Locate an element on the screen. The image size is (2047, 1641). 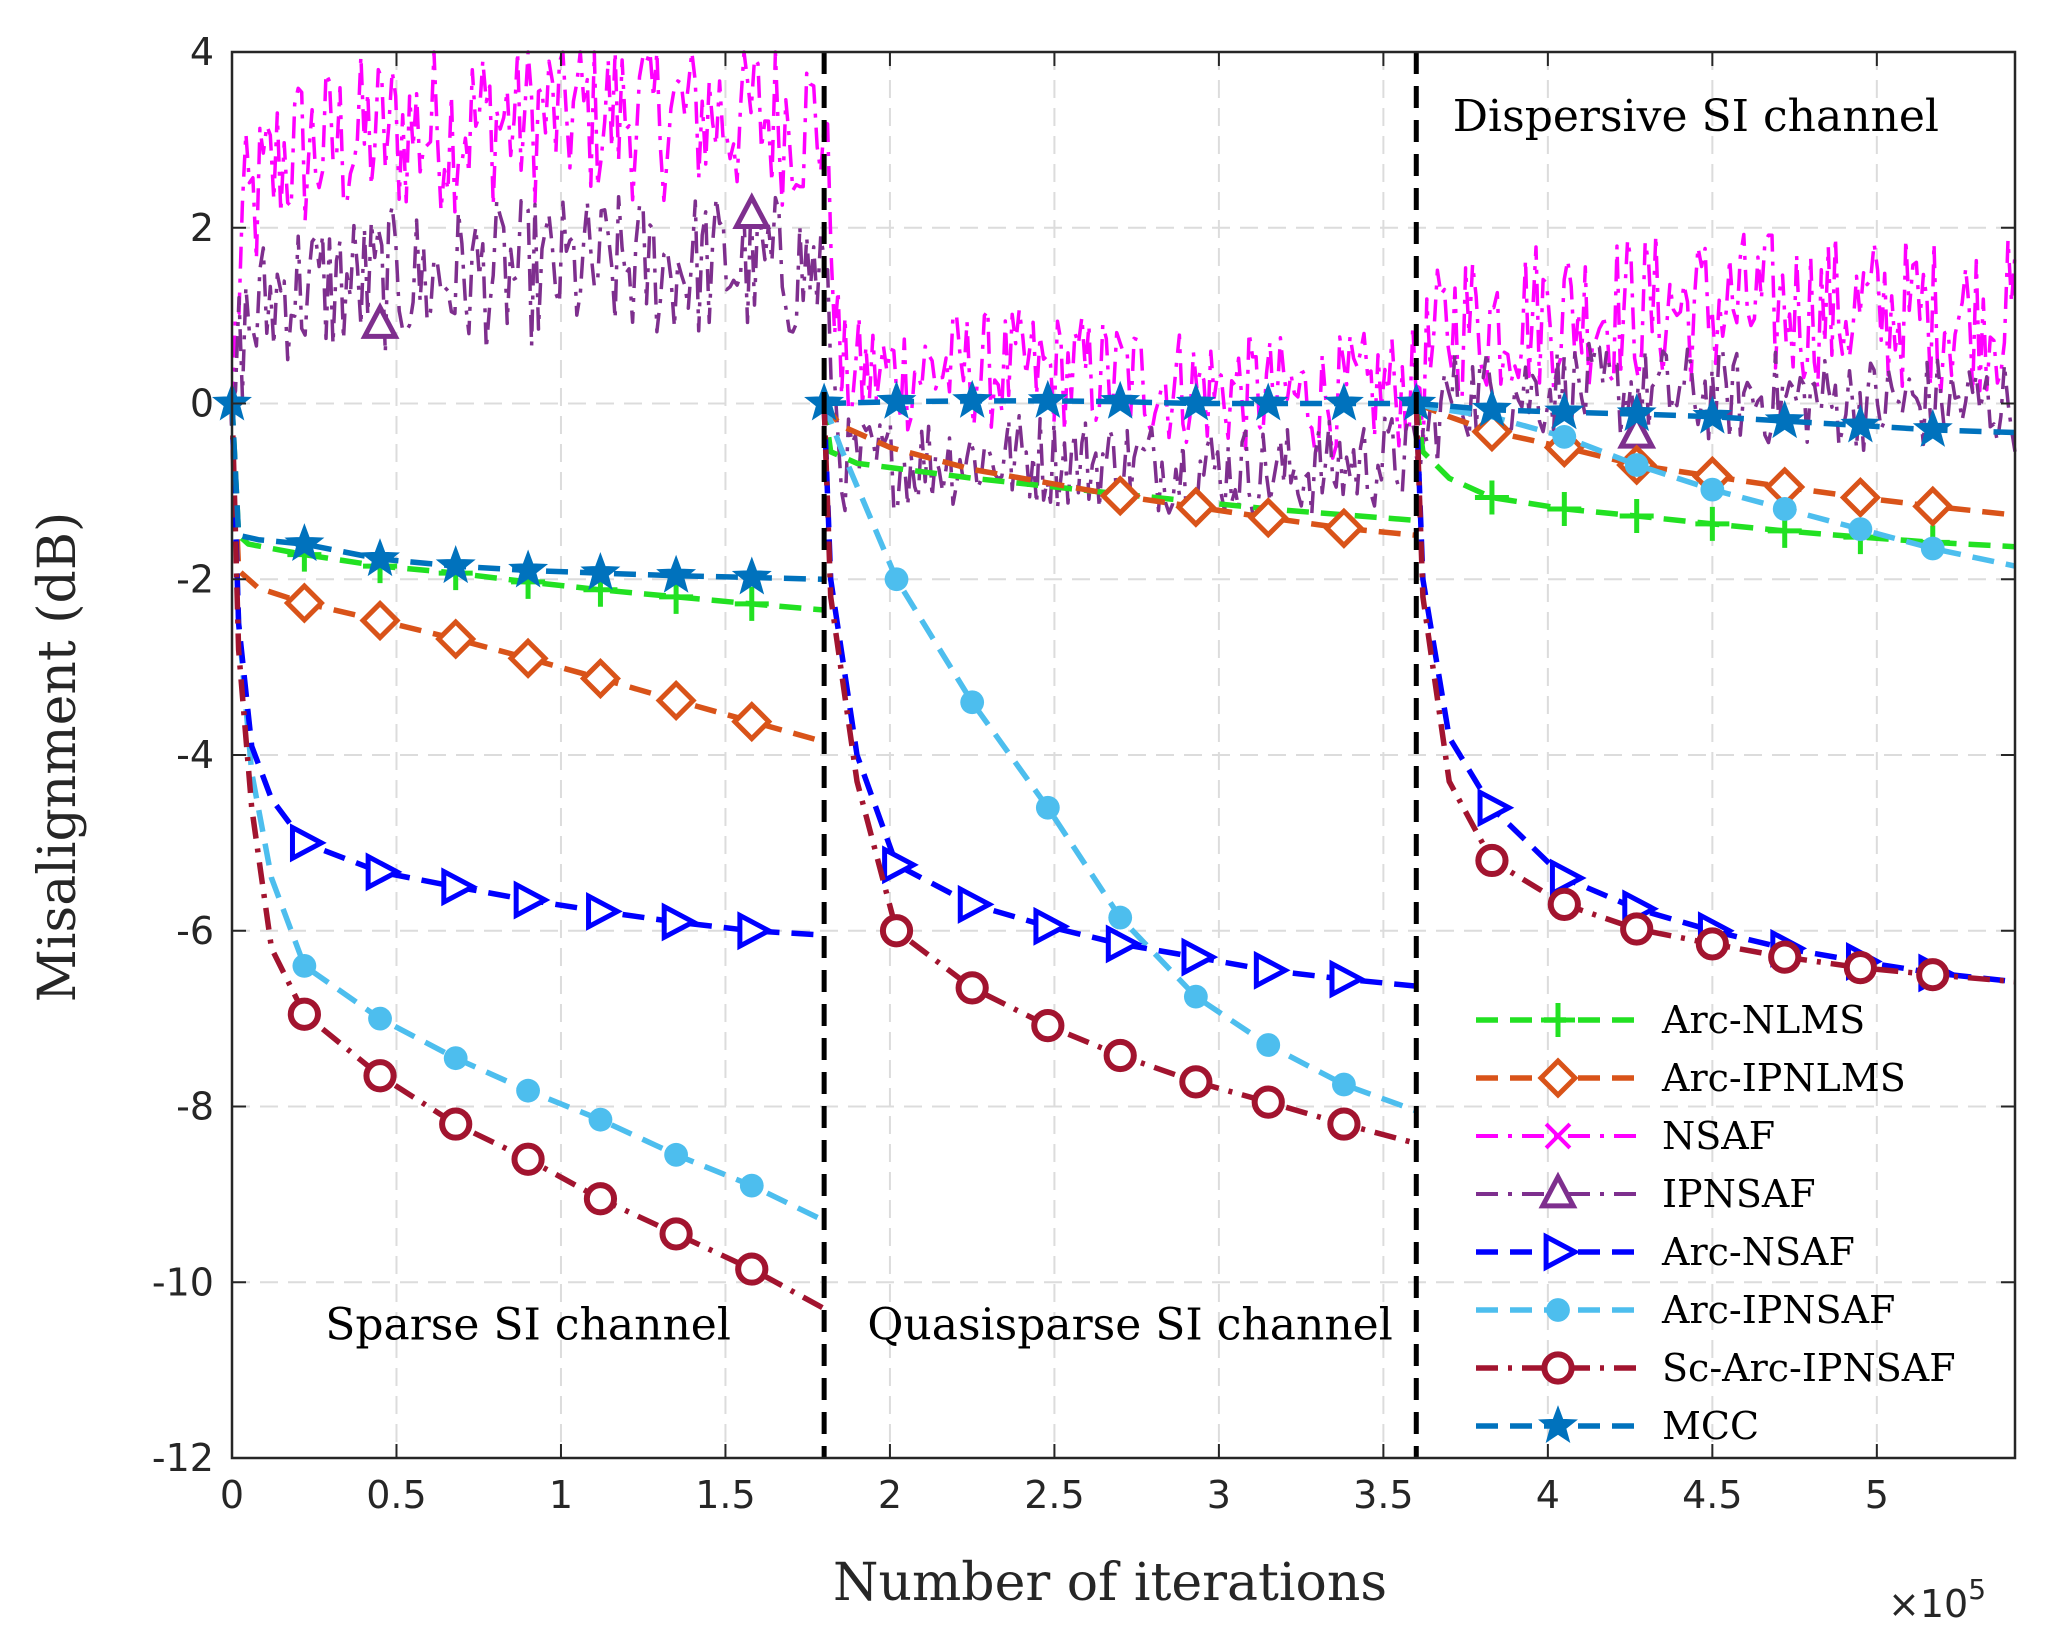
legend-item: IPNSAF is located at coordinates (1646, 1193).